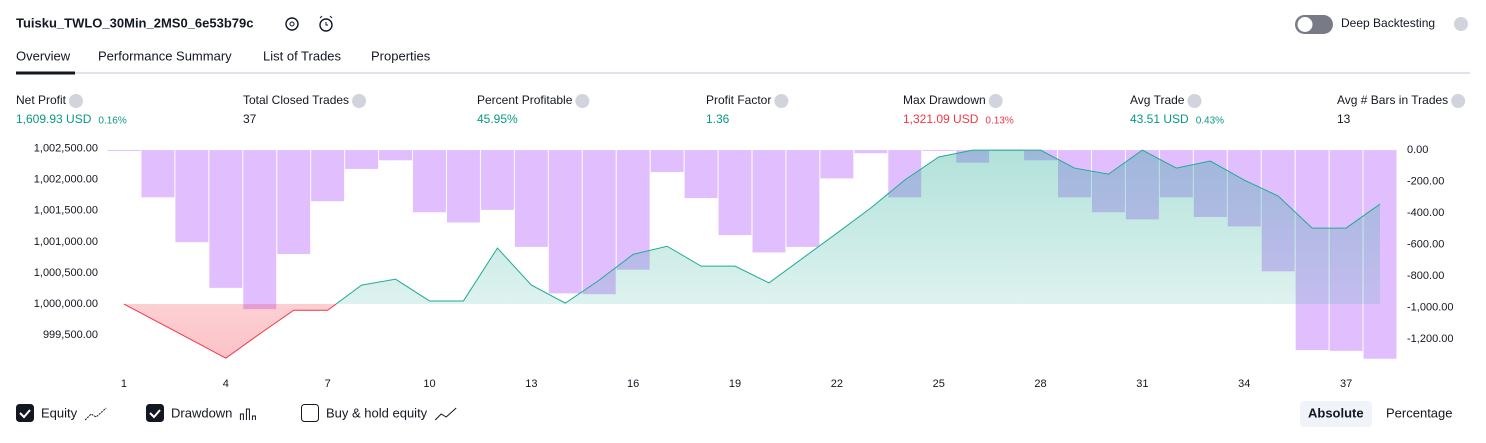 This screenshot has width=1486, height=443. Describe the element at coordinates (230, 331) in the screenshot. I see `equity-line-negative` at that location.